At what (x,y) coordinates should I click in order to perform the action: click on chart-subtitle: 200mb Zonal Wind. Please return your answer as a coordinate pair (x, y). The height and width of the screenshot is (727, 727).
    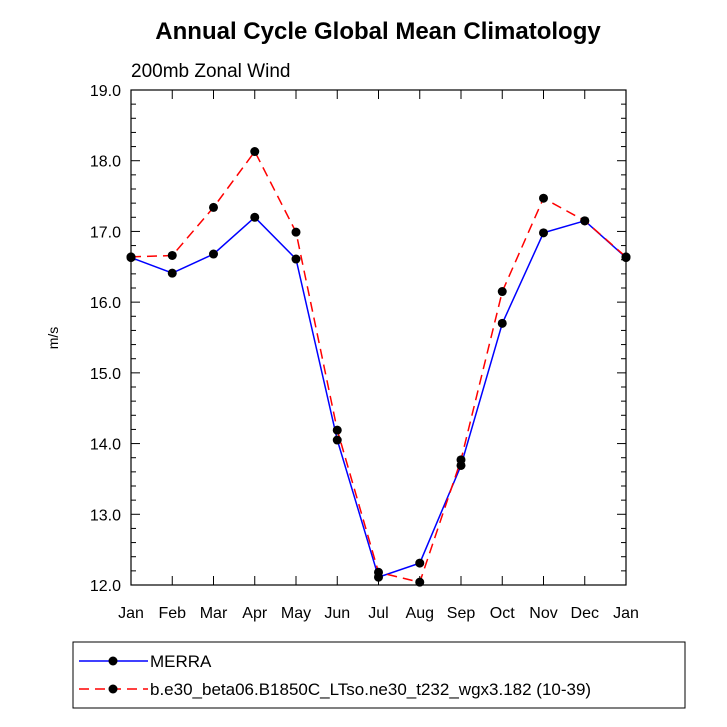
    Looking at the image, I should click on (210, 71).